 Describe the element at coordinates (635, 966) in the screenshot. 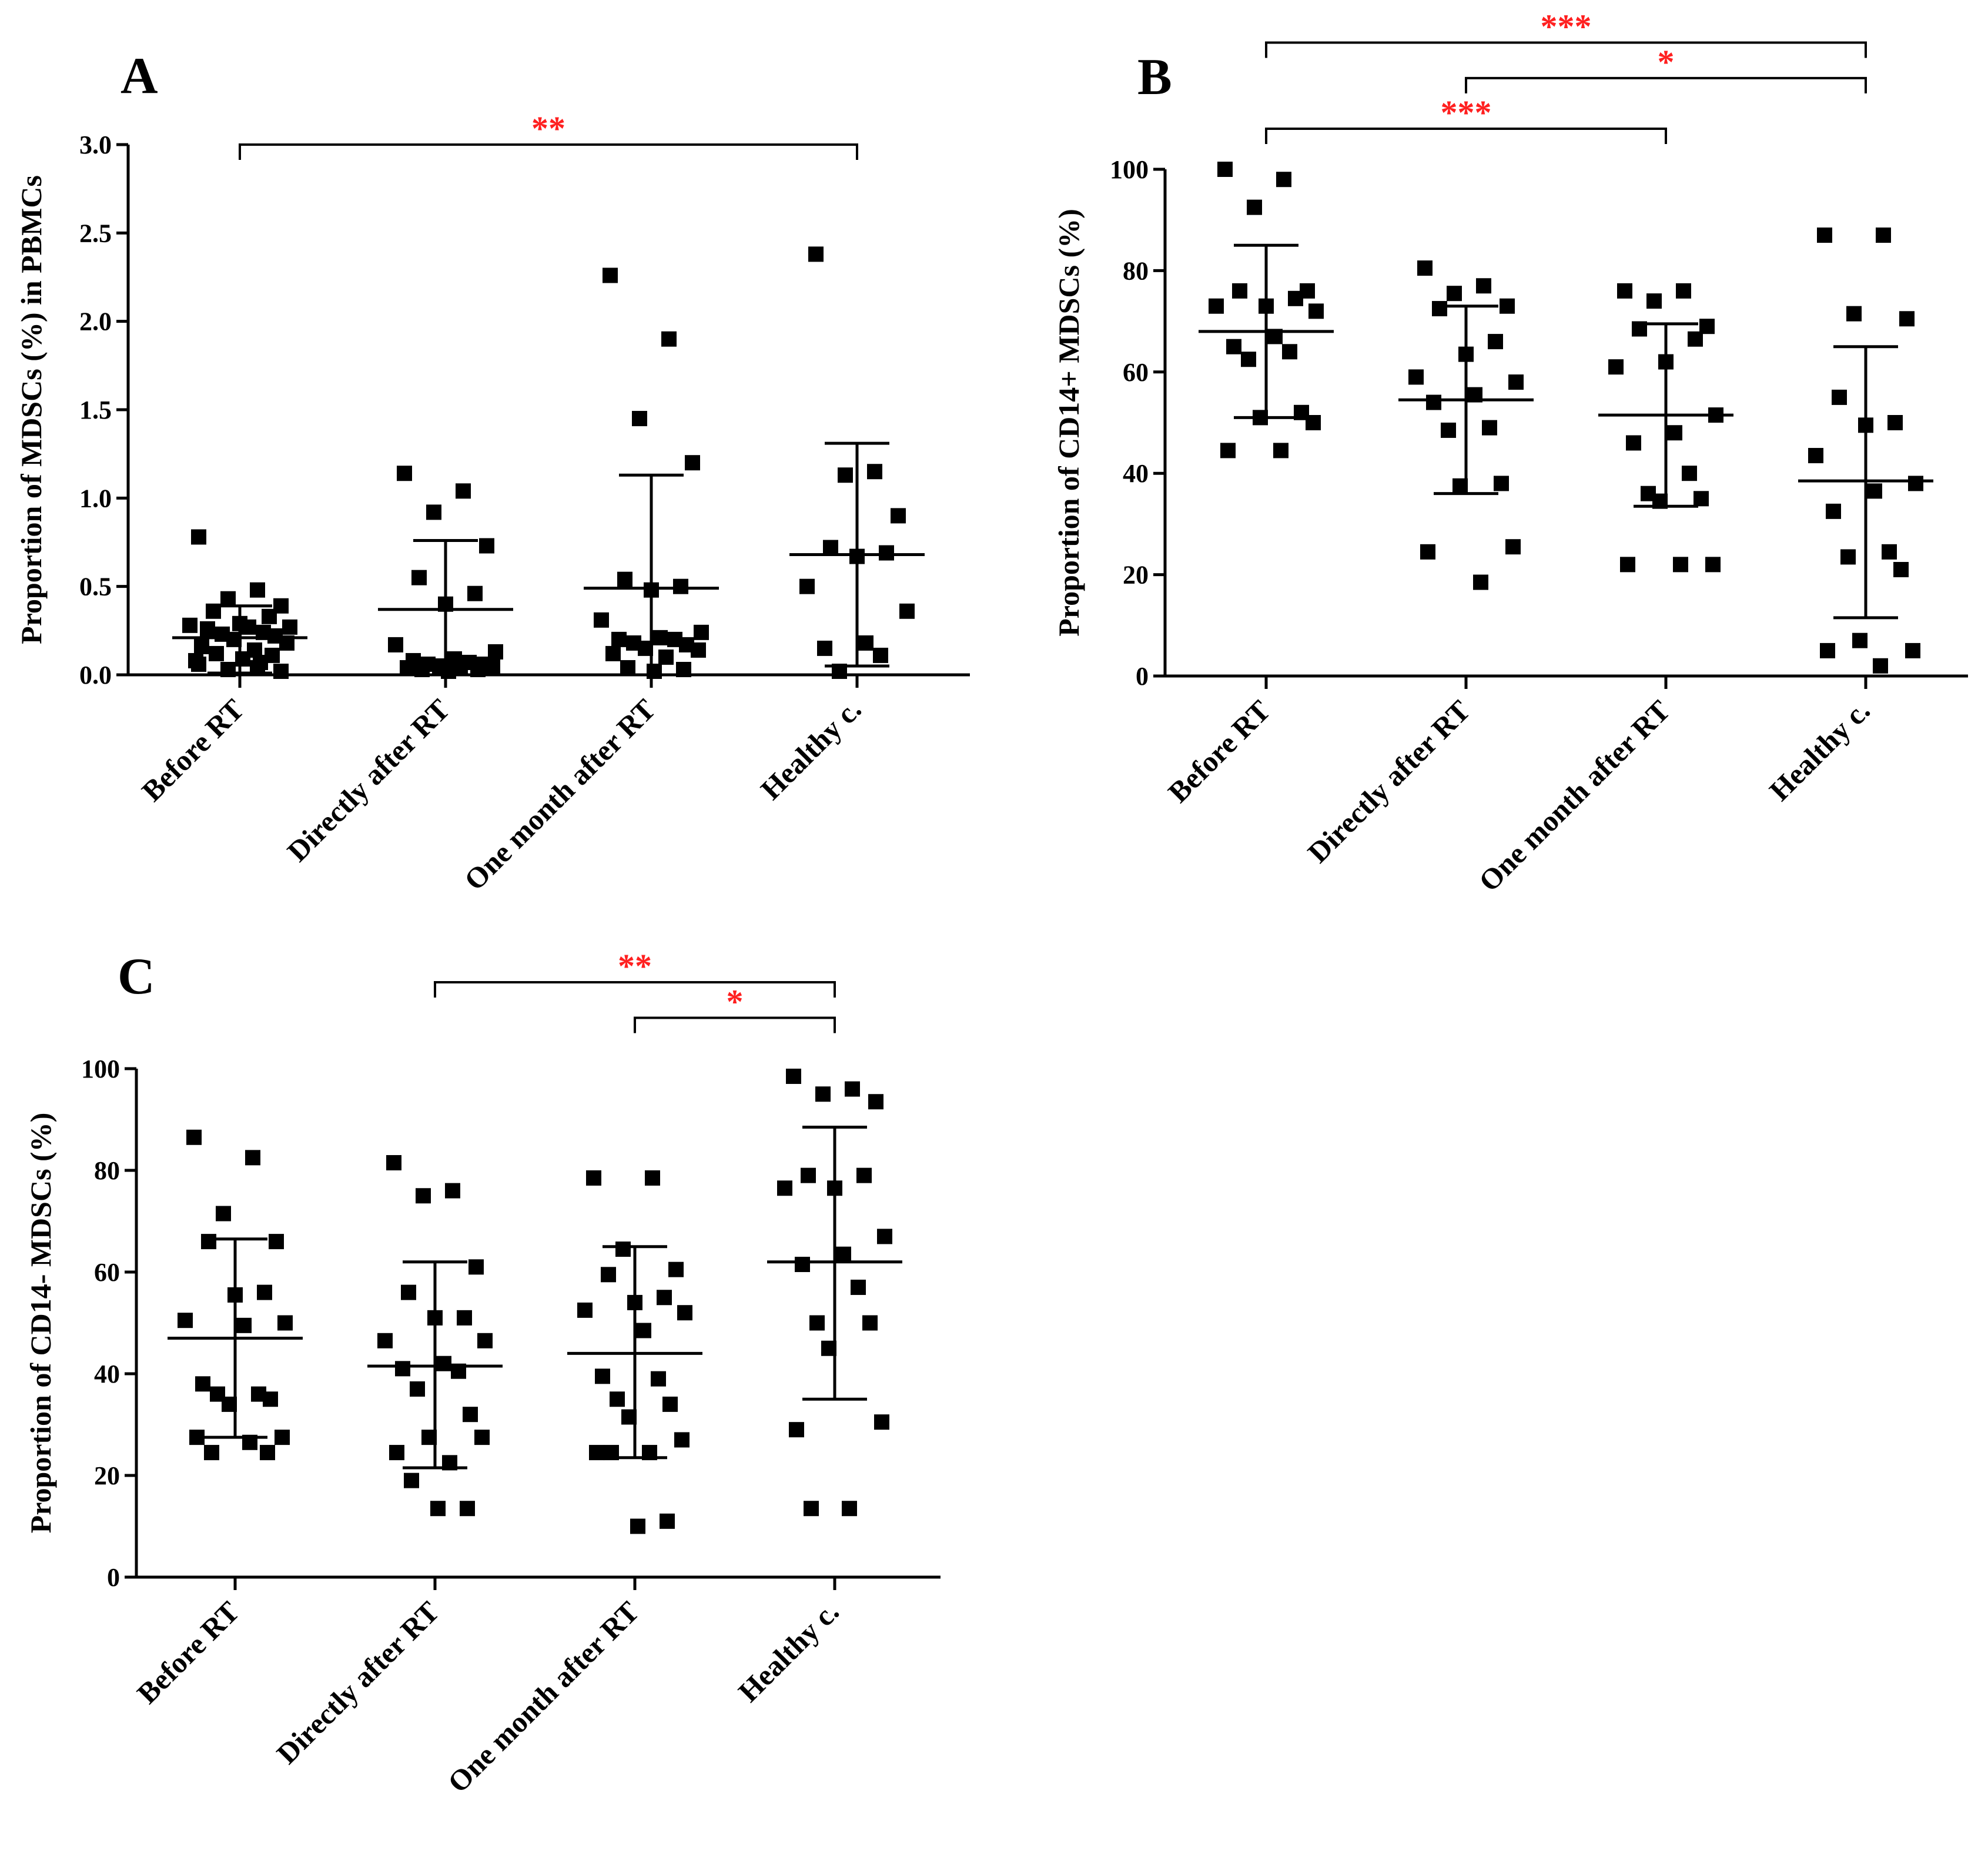

I see `significance-label: **` at that location.